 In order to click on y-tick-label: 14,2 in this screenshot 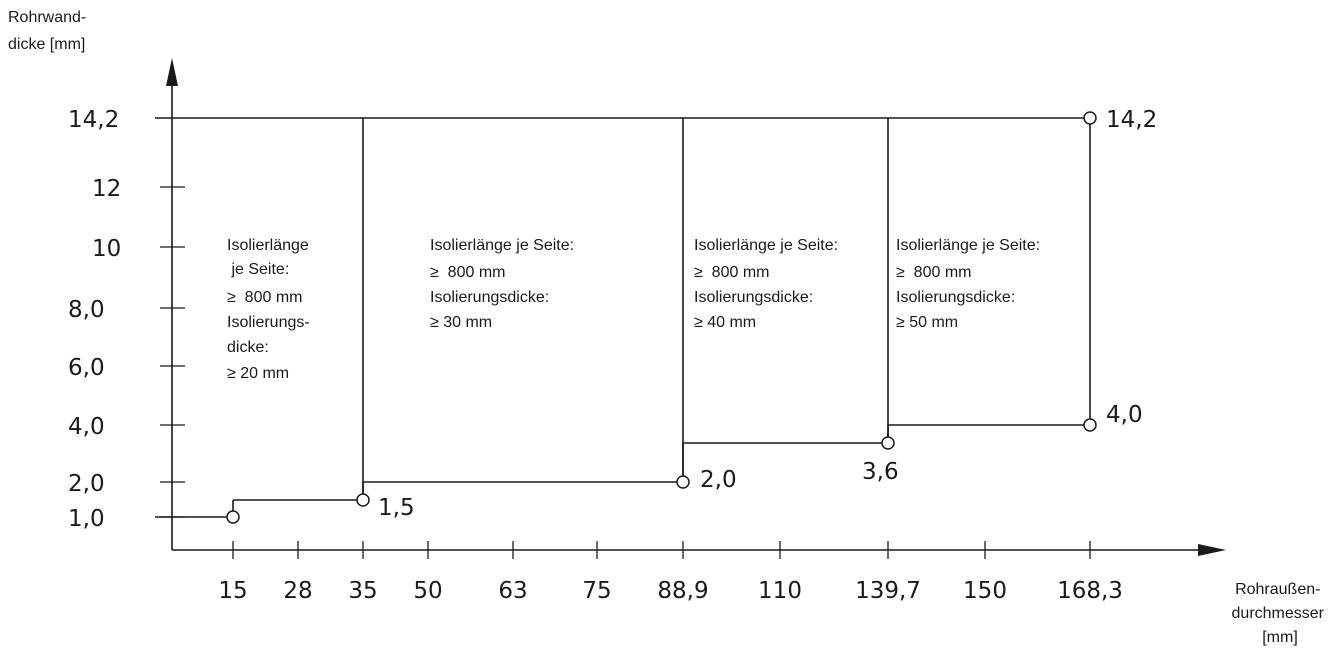, I will do `click(93, 120)`.